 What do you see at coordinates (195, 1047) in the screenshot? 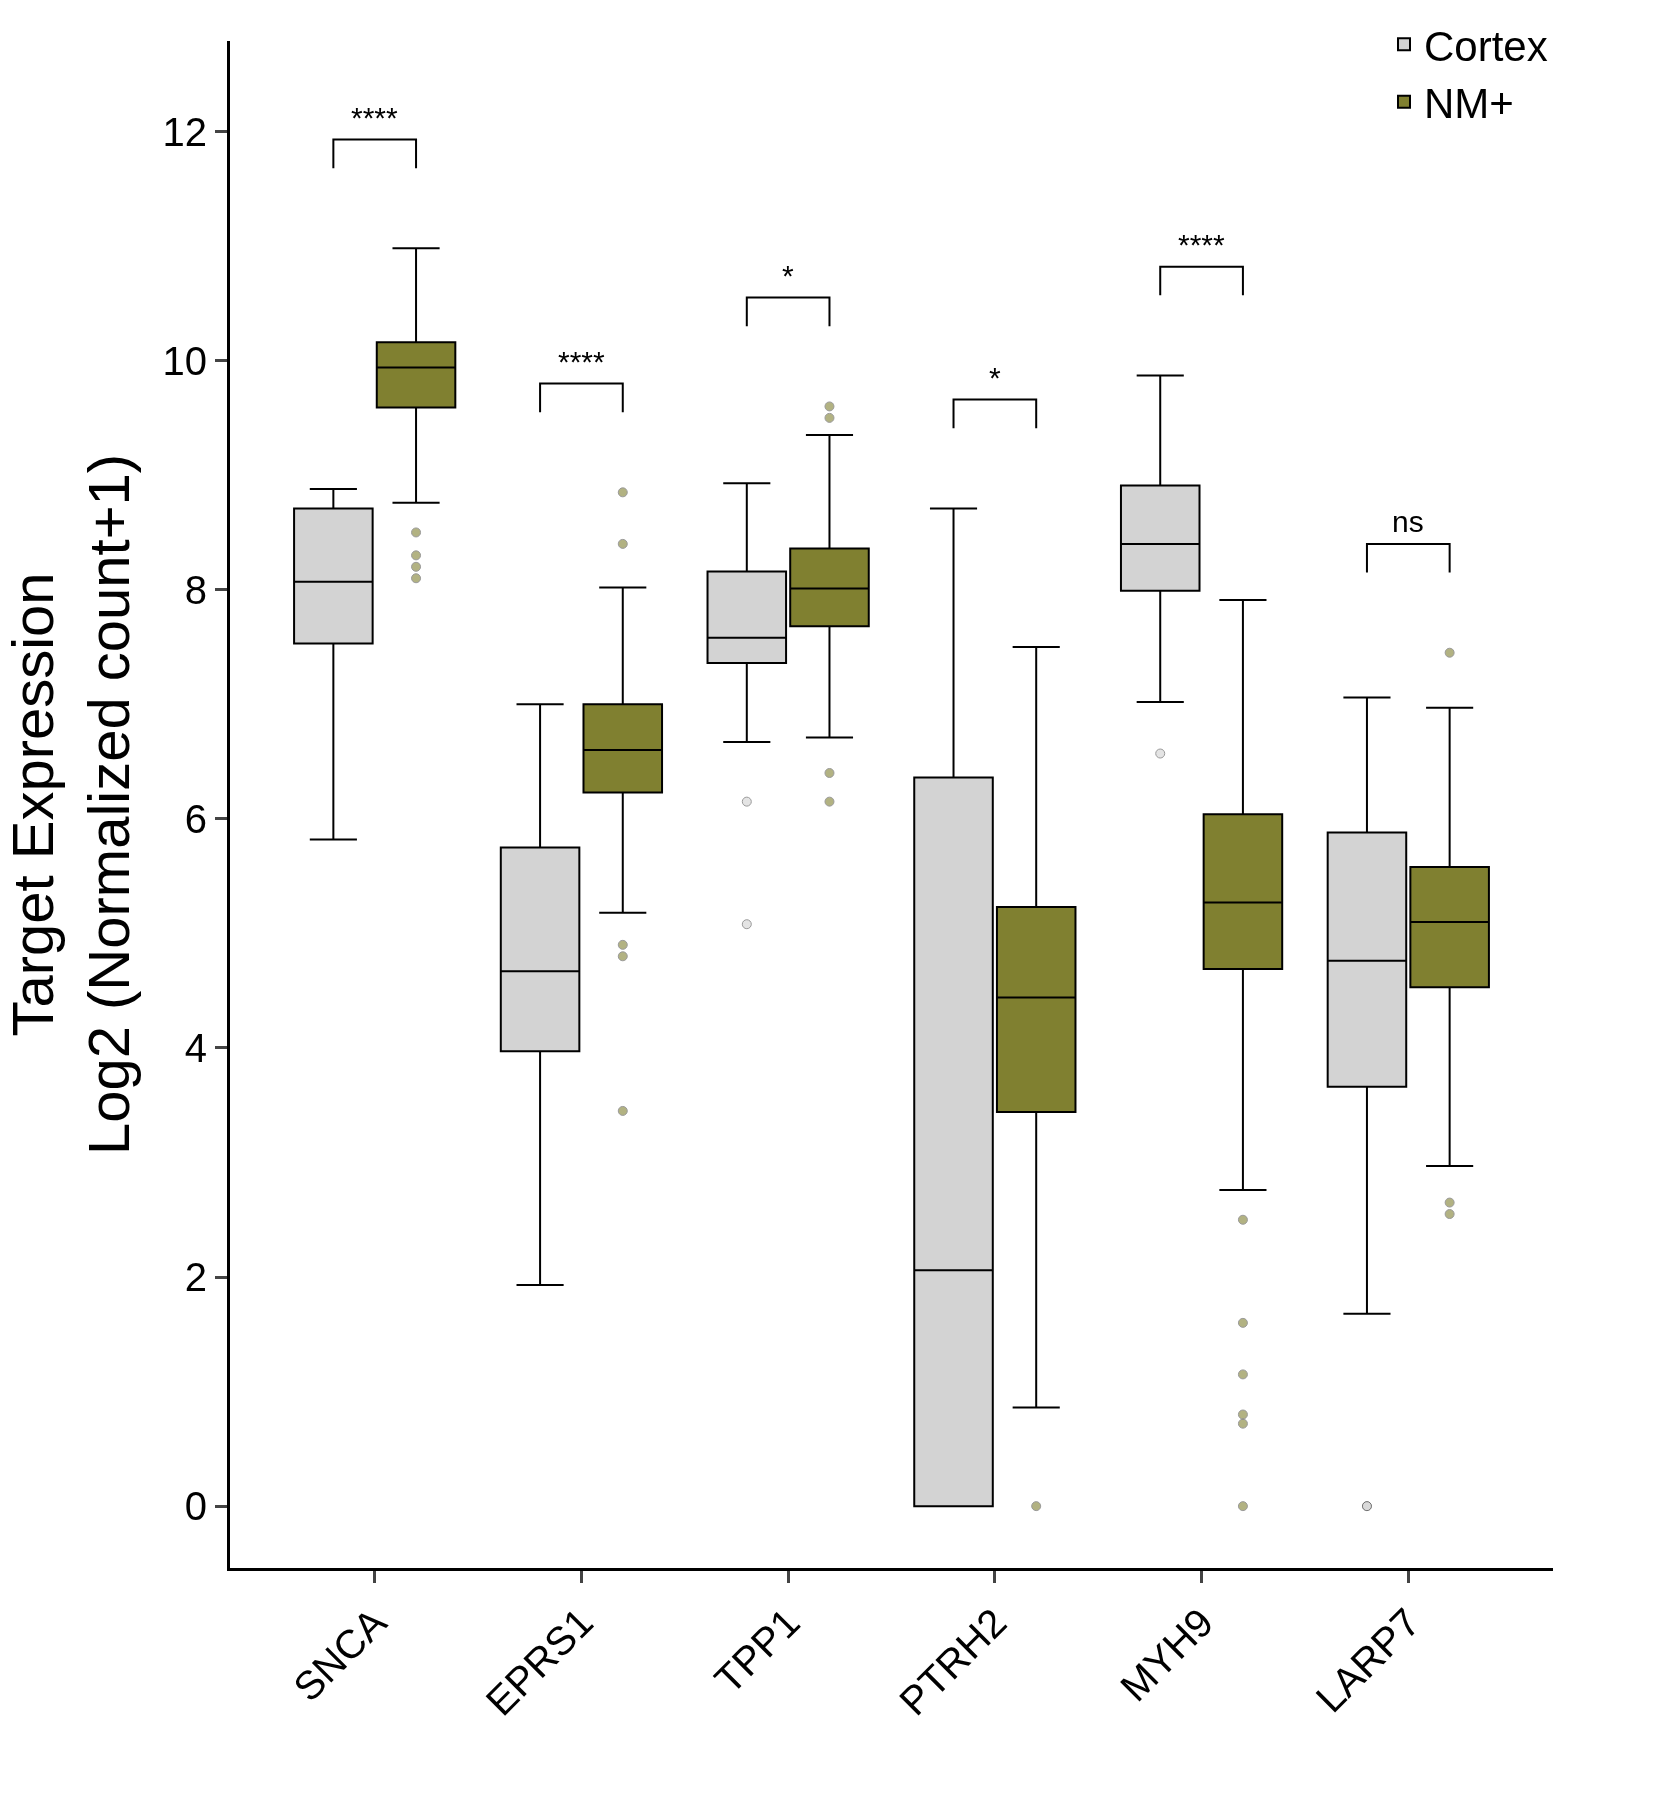
I see `y-tick-label: 4` at bounding box center [195, 1047].